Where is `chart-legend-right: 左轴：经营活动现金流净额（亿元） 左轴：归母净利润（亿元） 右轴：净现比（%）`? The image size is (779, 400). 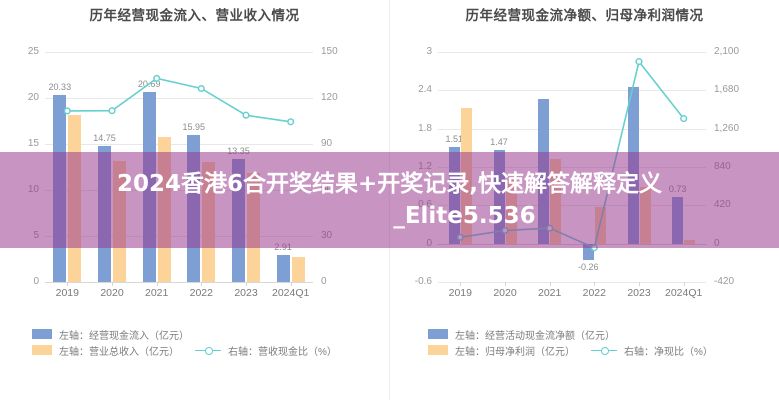 chart-legend-right: 左轴：经营活动现金流净额（亿元） 左轴：归母净利润（亿元） 右轴：净现比（%） is located at coordinates (570, 342).